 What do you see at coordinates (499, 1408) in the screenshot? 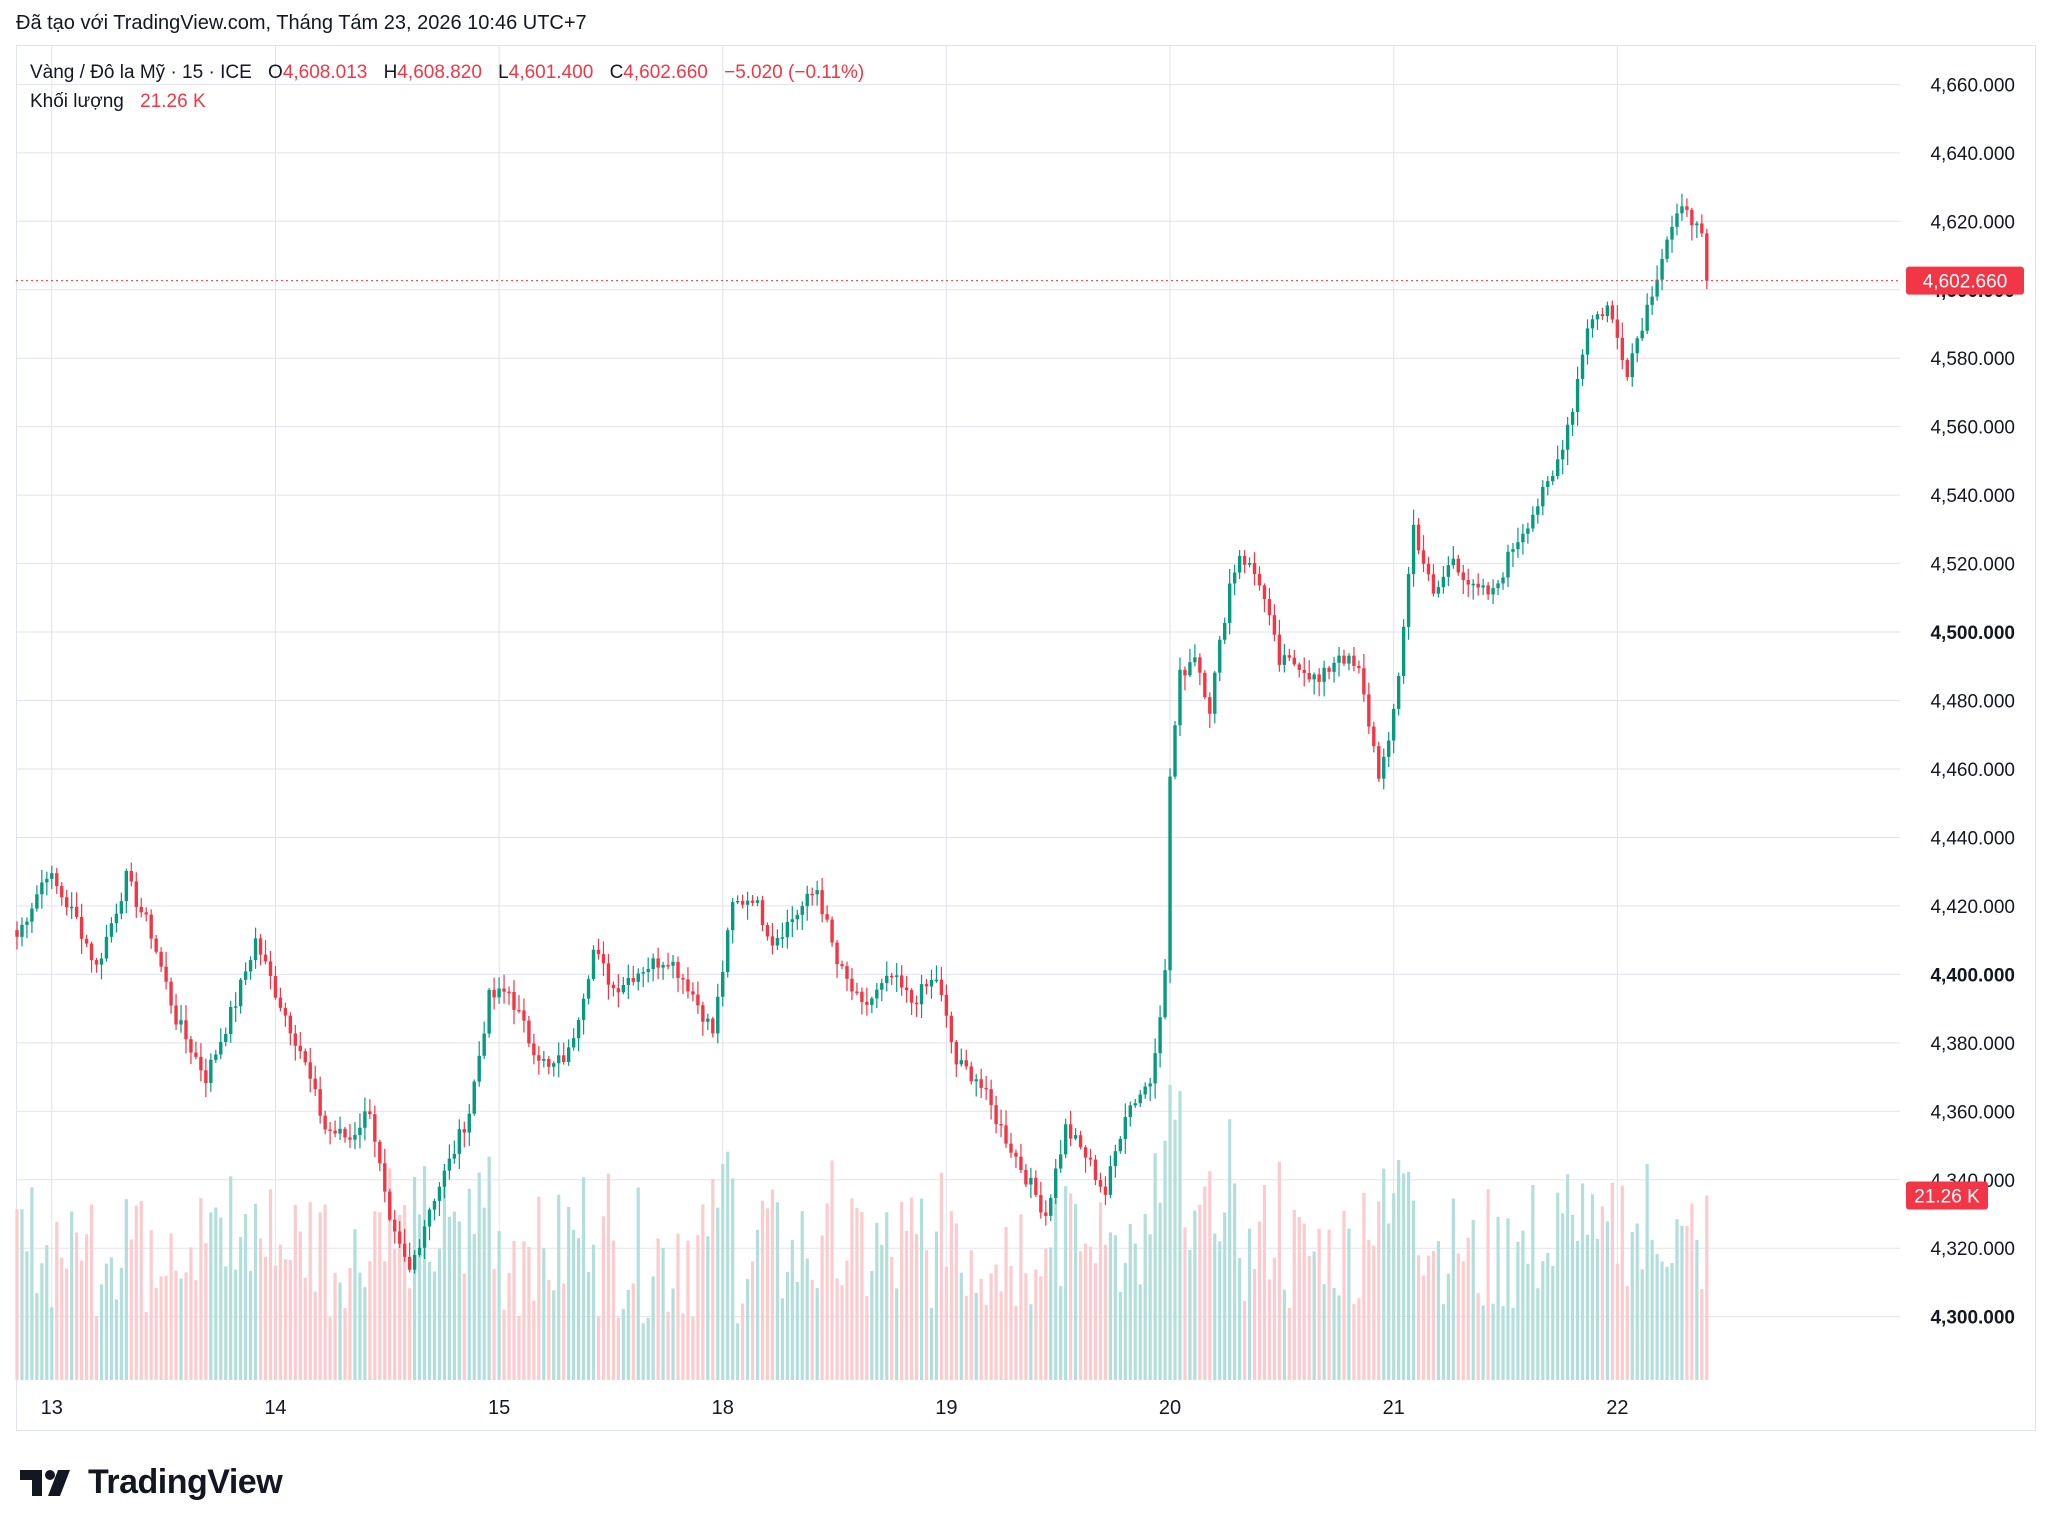
I see `x-axis-tick-label: 15` at bounding box center [499, 1408].